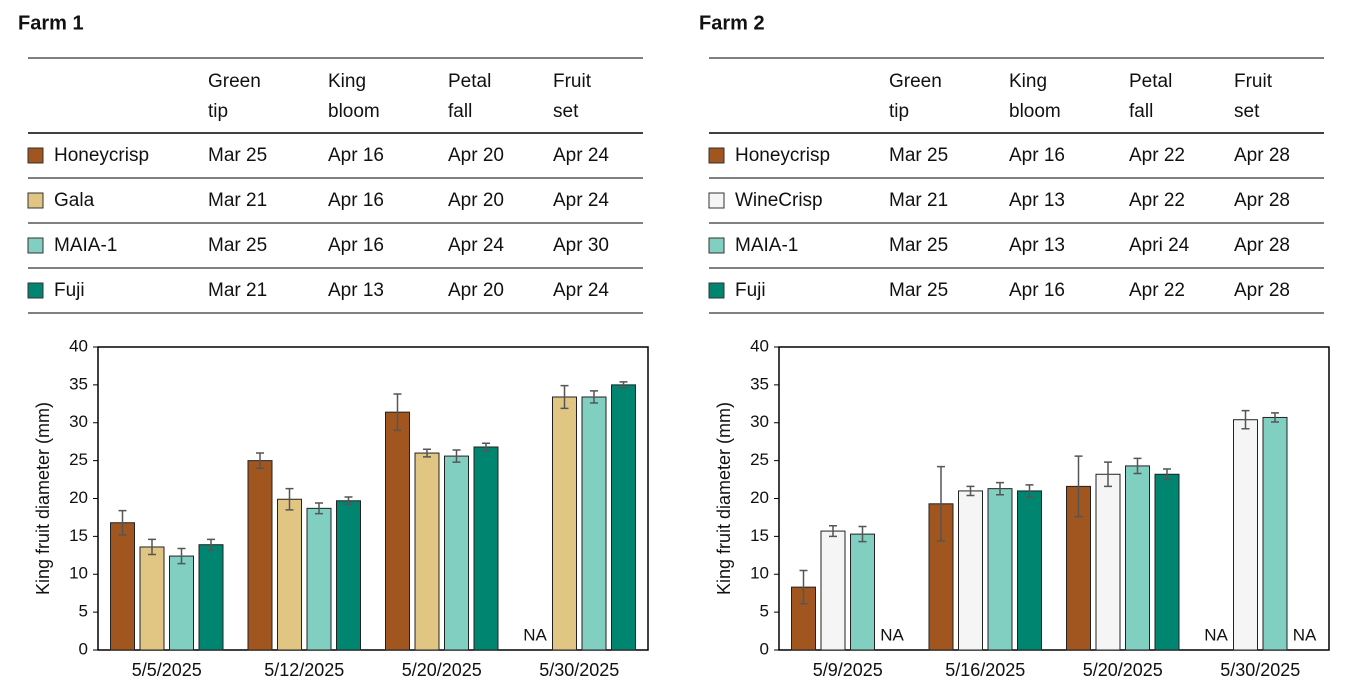  I want to click on y-tick-label: 0, so click(764, 648).